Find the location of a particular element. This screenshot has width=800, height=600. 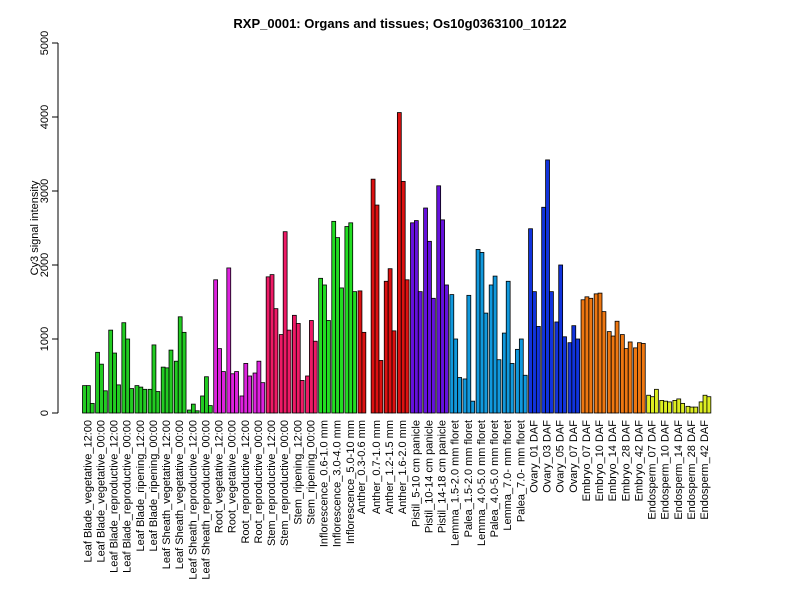

y-tick-label: 3000 is located at coordinates (45, 191).